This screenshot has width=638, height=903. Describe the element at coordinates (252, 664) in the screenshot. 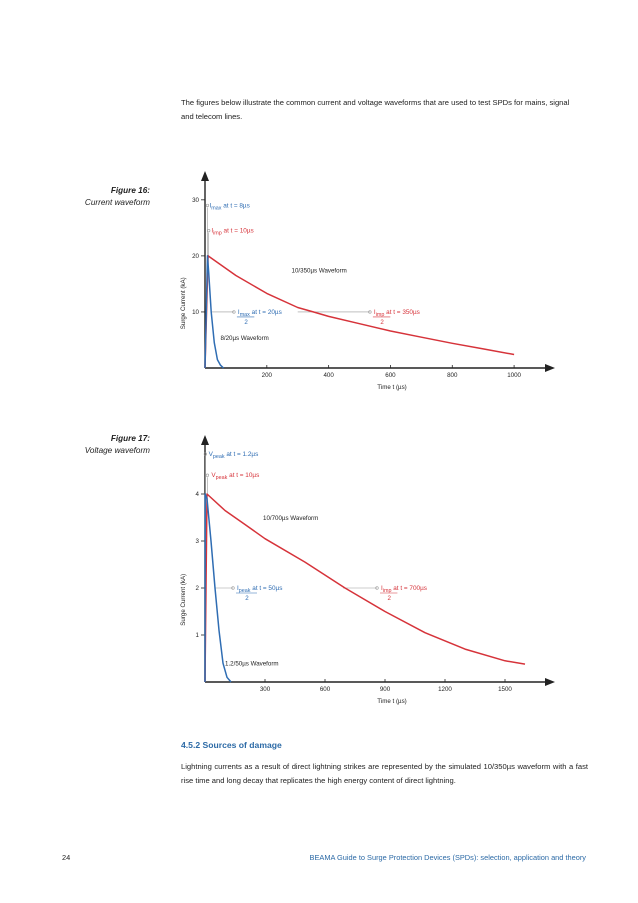

I see `waveform-label: 1.2/50µs Waveform` at that location.